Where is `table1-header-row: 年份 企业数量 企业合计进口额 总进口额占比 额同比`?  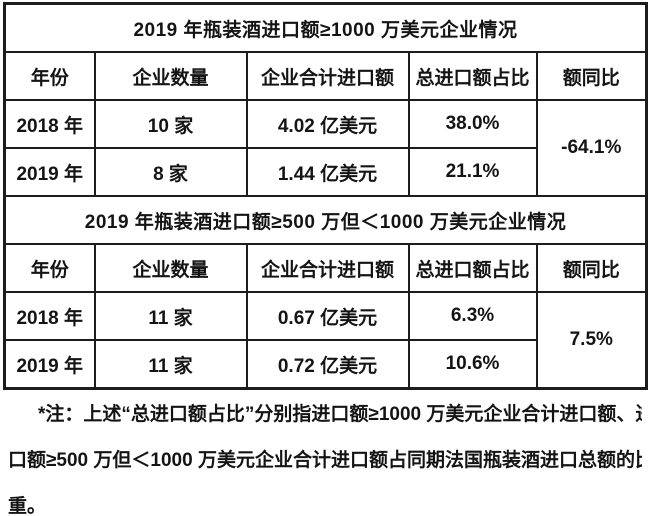 table1-header-row: 年份 企业数量 企业合计进口额 总进口额占比 额同比 is located at coordinates (325, 76).